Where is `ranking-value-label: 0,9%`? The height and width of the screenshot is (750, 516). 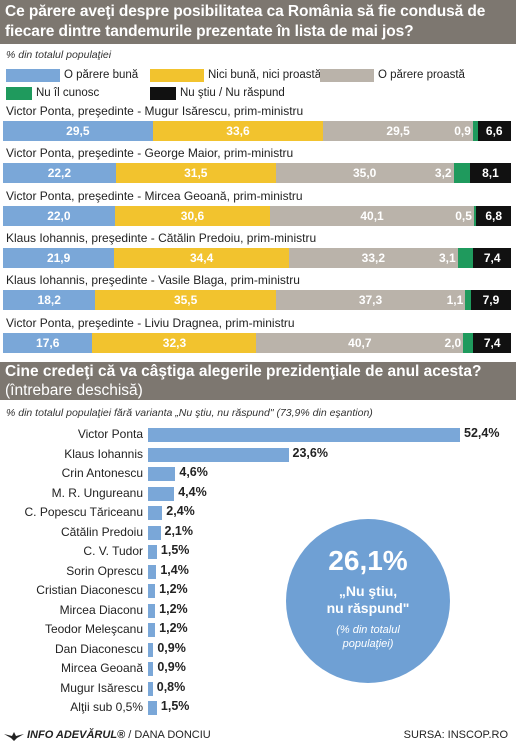
ranking-value-label: 0,9% is located at coordinates (171, 667).